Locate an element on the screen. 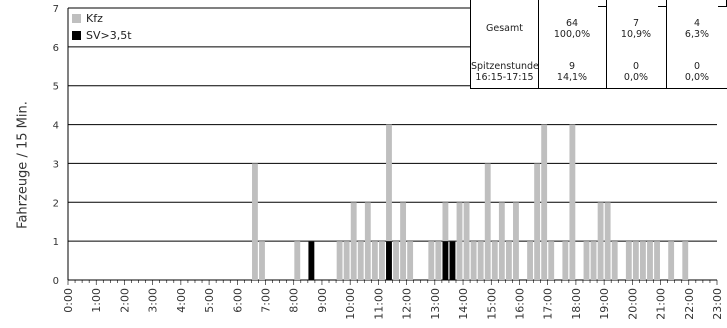 Image resolution: width=727 pixels, height=328 pixels. legend-item-kfz: Kfz is located at coordinates (102, 18).